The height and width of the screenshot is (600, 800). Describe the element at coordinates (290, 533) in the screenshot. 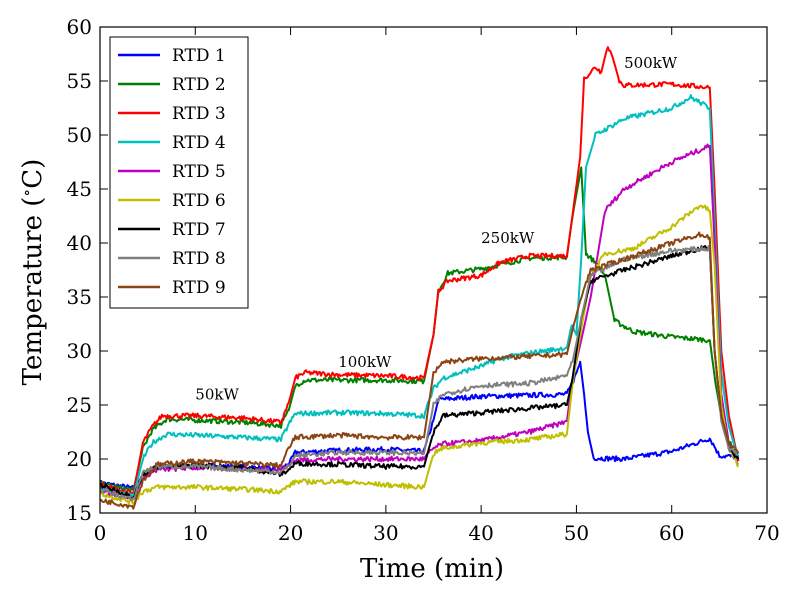

I see `x-tick-label: 20` at that location.